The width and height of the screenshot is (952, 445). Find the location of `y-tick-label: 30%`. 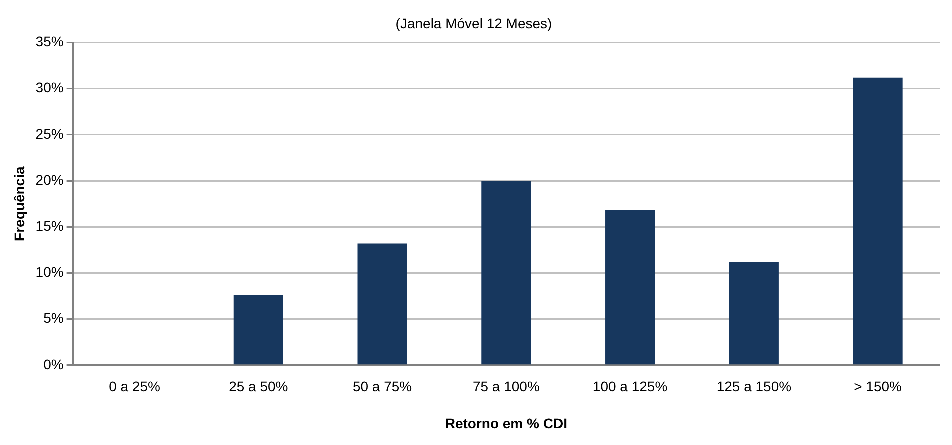

y-tick-label: 30% is located at coordinates (50, 88).